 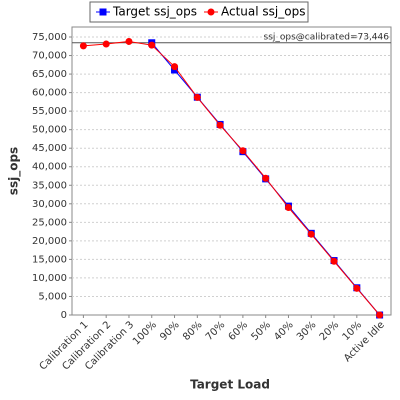 I want to click on reference-label: ssj_ops@calibrated=73,446, so click(x=327, y=37).